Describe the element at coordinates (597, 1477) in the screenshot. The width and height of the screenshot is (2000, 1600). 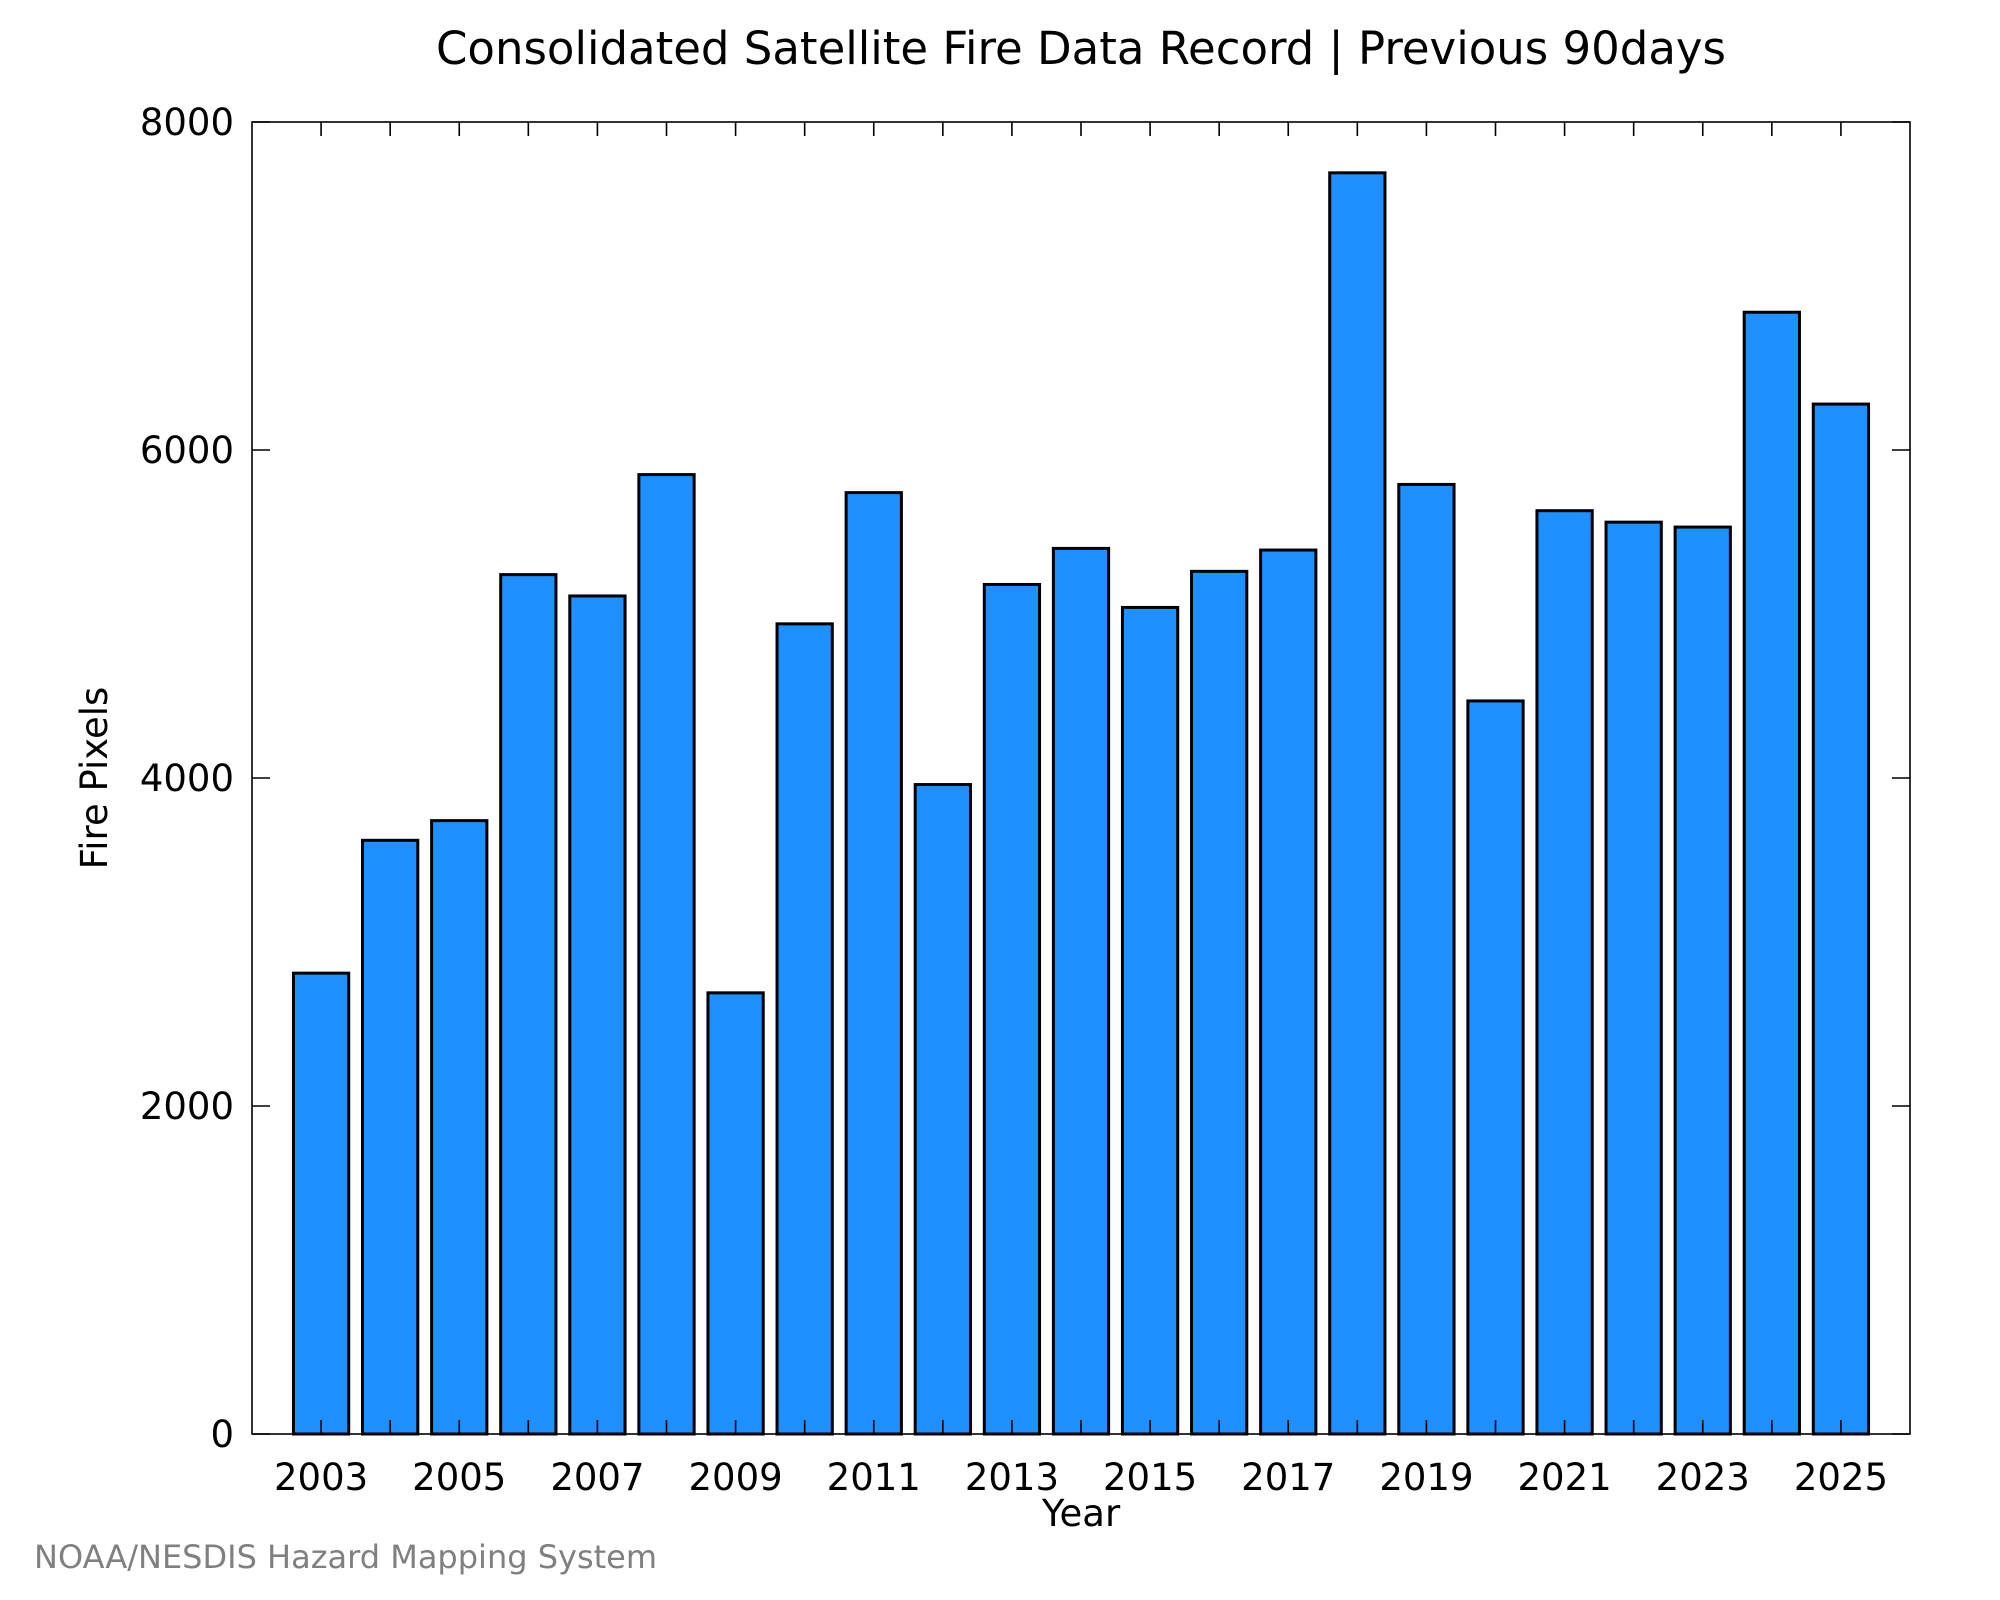
I see `x-tick-label: 2007` at that location.